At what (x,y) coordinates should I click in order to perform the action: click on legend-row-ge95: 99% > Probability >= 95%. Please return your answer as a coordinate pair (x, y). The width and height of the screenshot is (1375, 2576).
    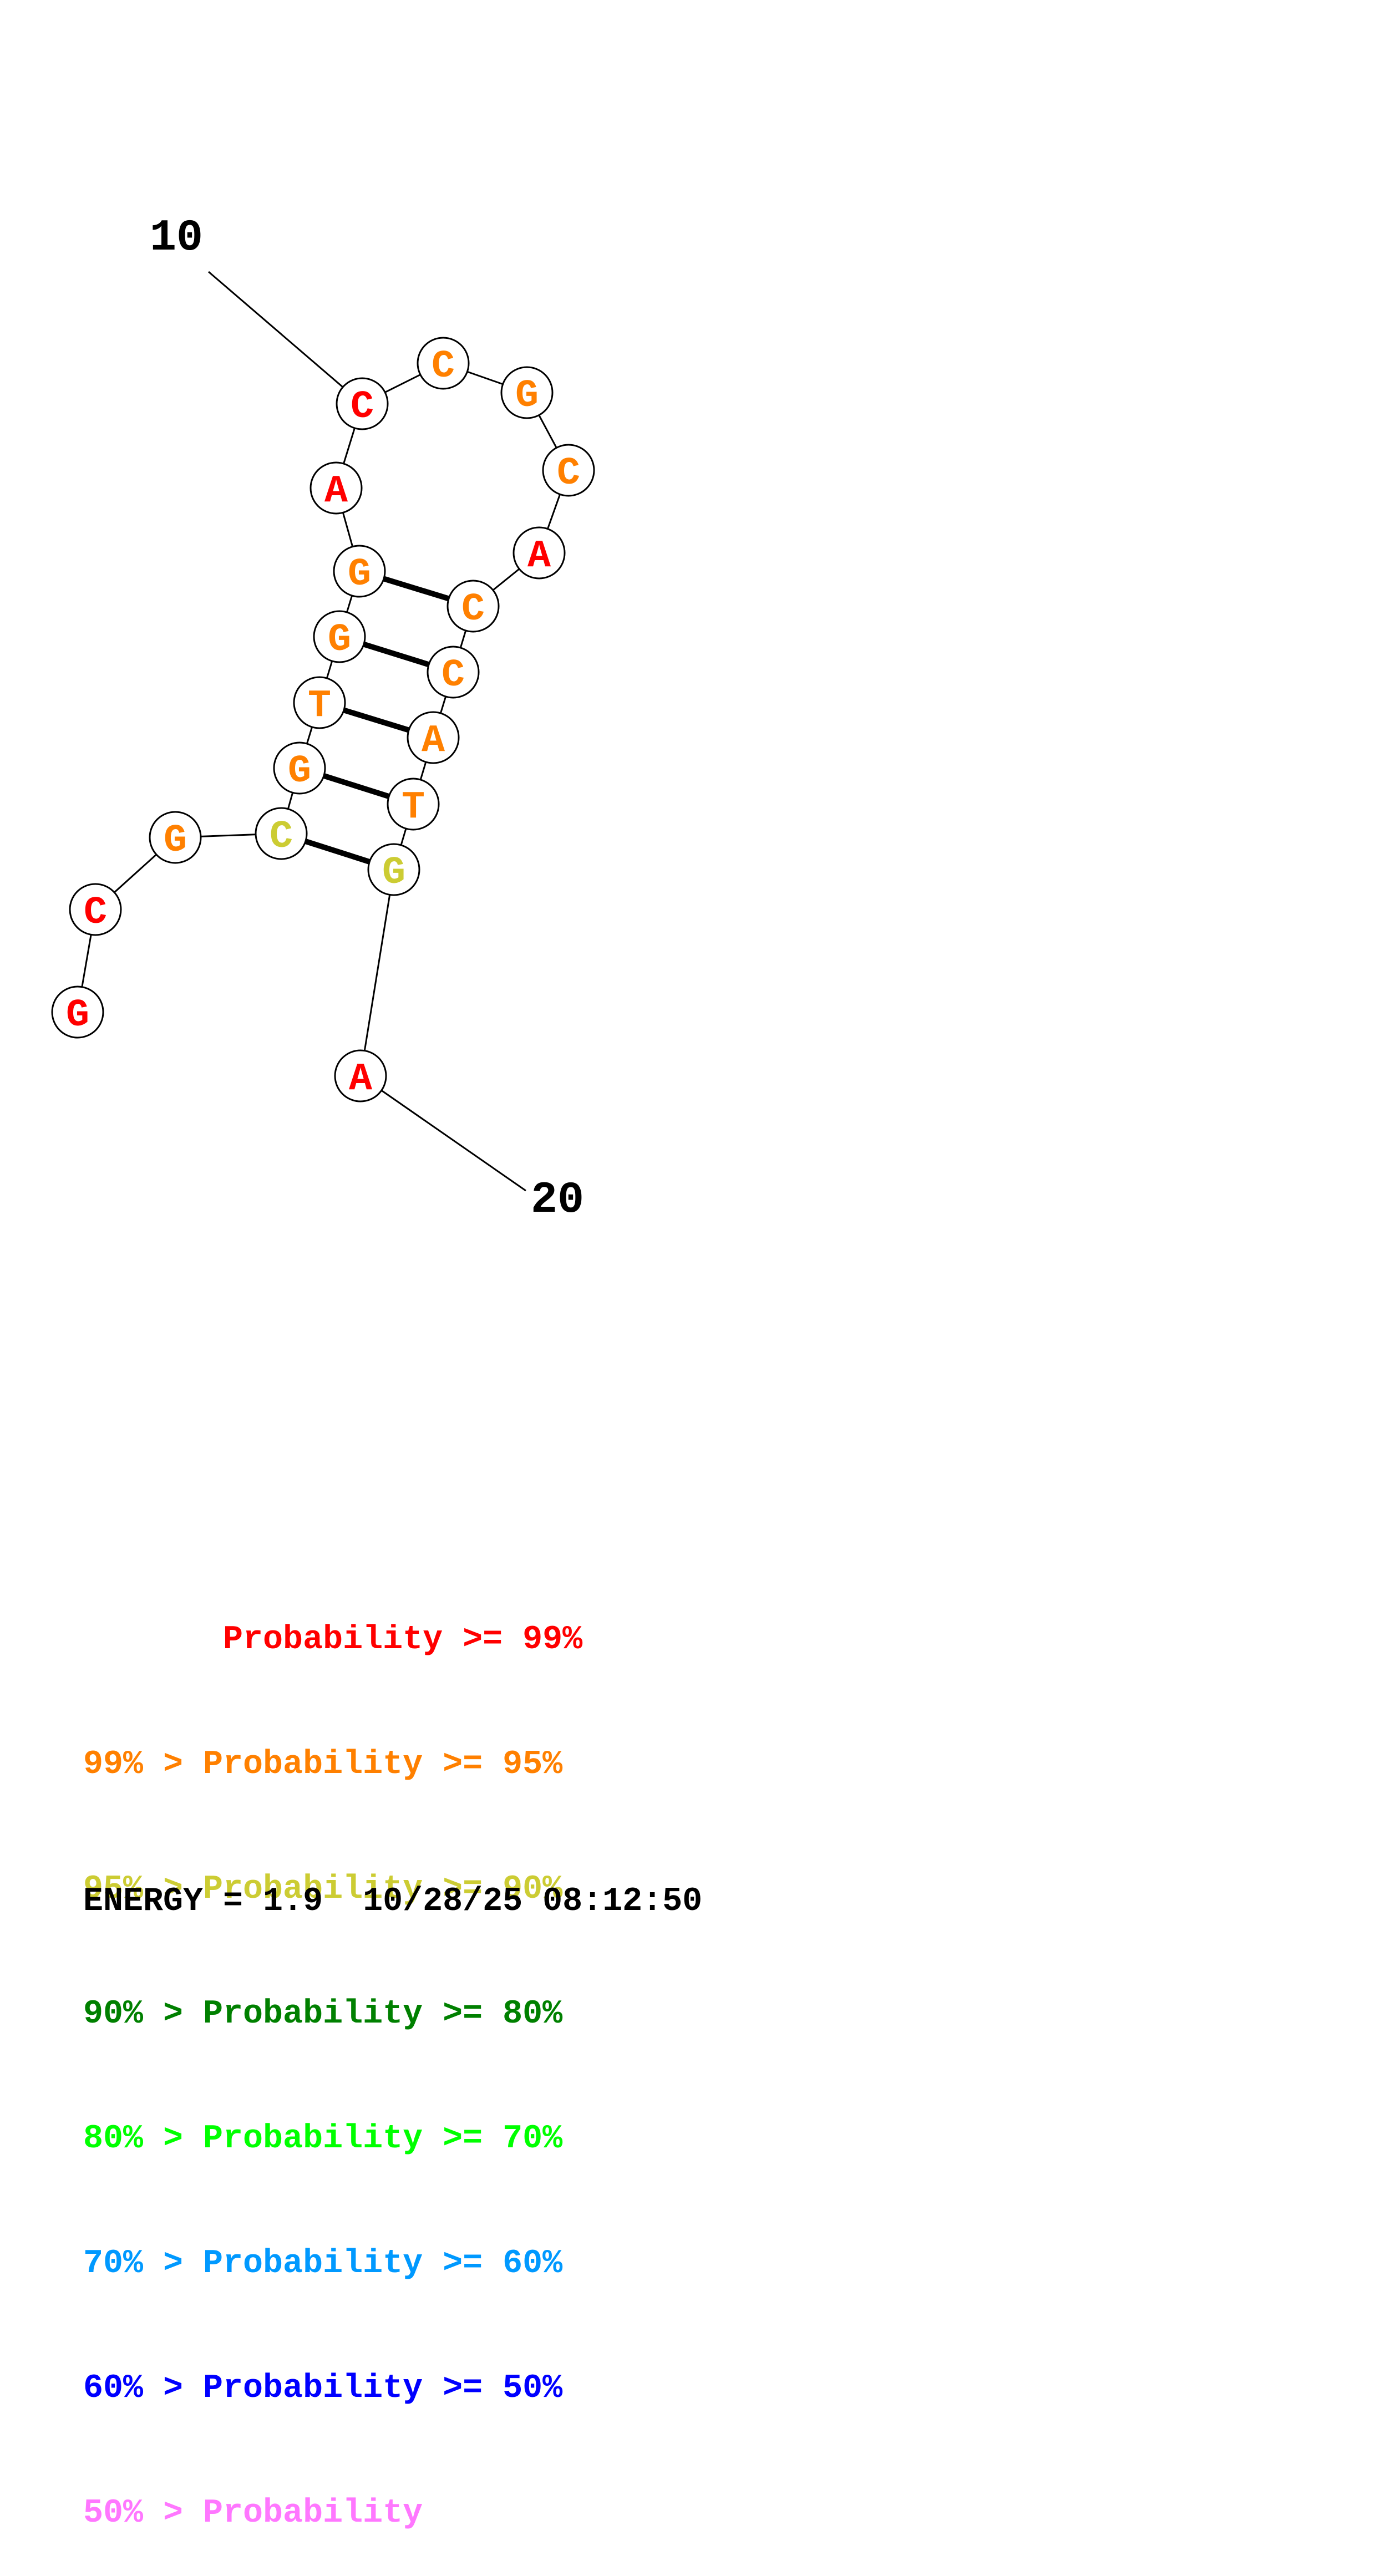
    Looking at the image, I should click on (323, 1765).